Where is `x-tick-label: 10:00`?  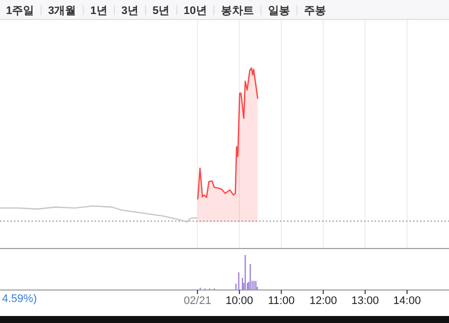 x-tick-label: 10:00 is located at coordinates (240, 301).